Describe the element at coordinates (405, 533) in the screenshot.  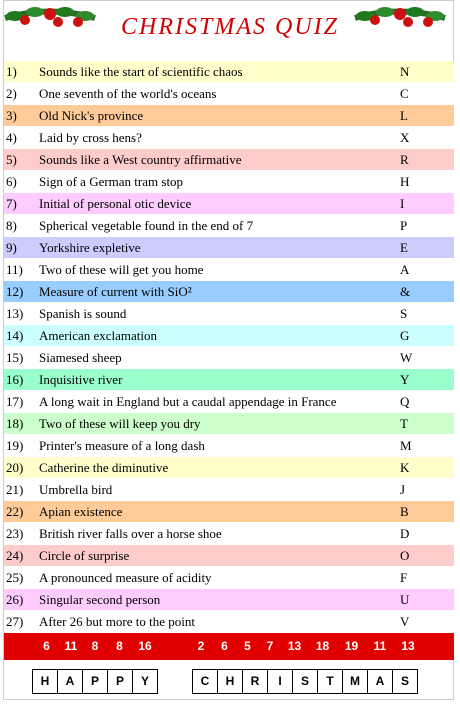
I see `question-answer: D` at that location.